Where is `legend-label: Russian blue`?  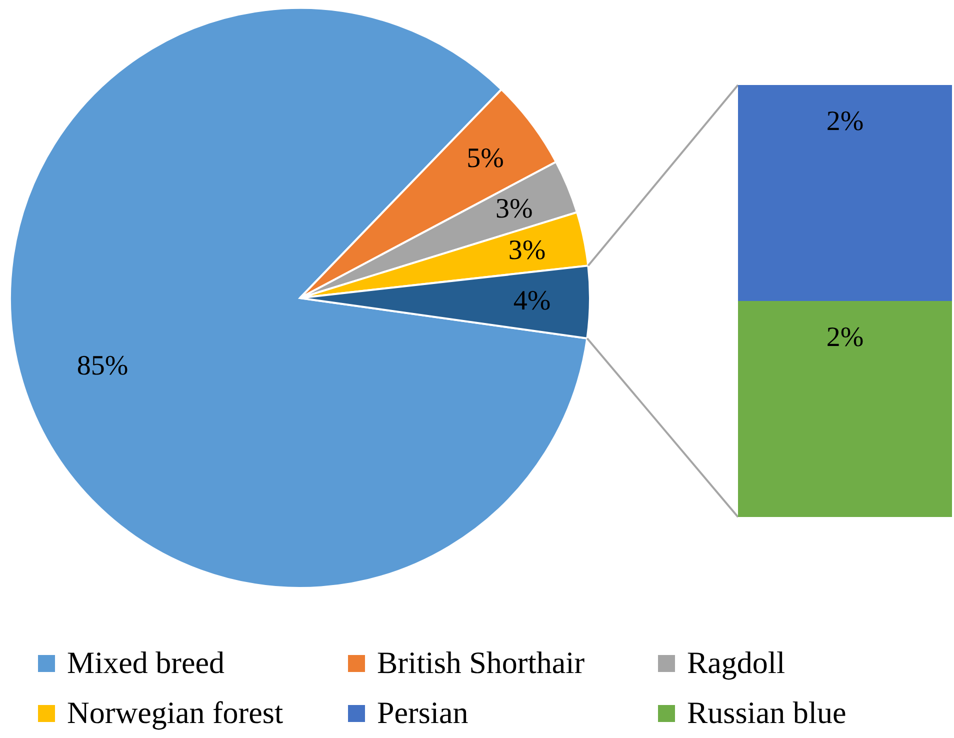
legend-label: Russian blue is located at coordinates (766, 713).